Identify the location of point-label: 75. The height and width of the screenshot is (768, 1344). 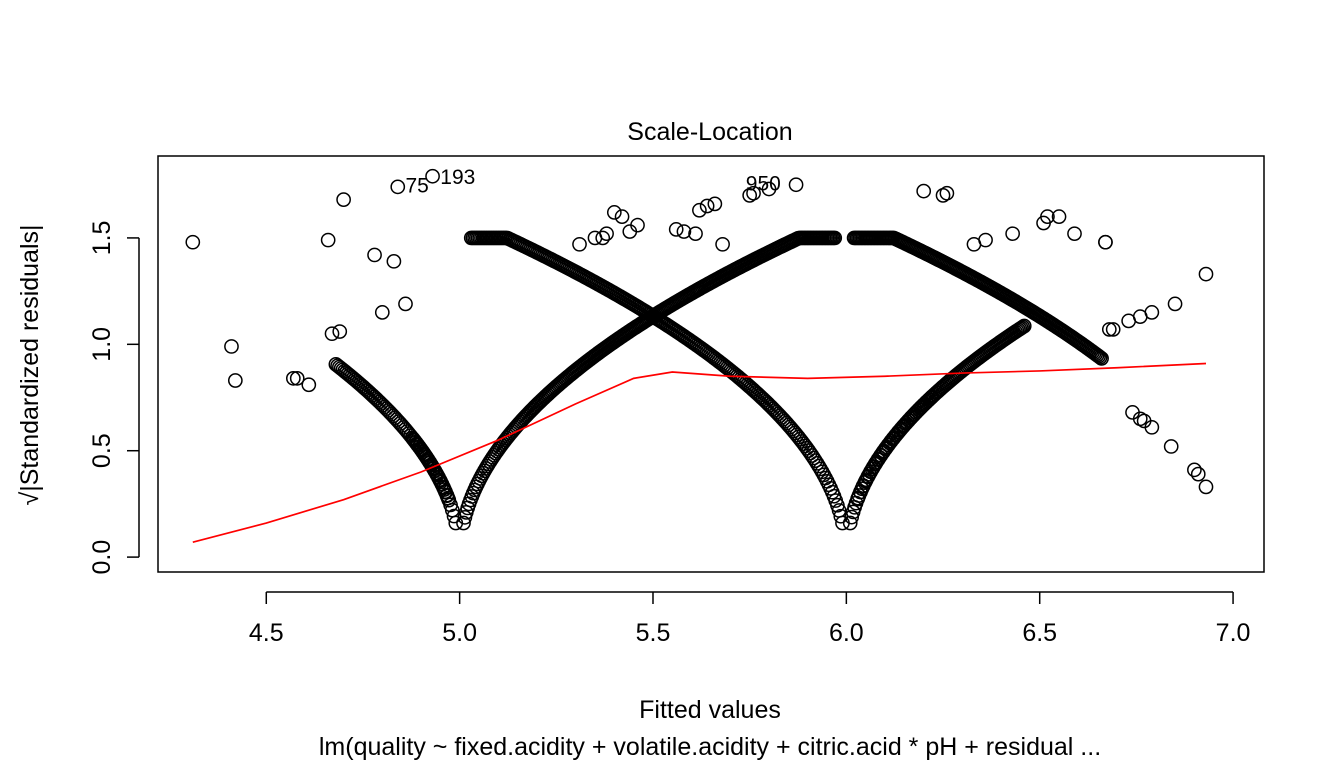
(416, 186).